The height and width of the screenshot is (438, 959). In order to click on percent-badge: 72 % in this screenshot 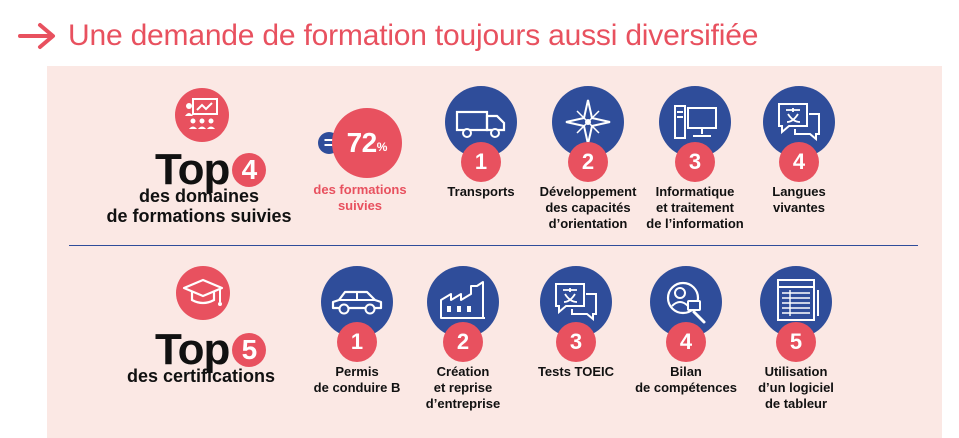, I will do `click(367, 143)`.